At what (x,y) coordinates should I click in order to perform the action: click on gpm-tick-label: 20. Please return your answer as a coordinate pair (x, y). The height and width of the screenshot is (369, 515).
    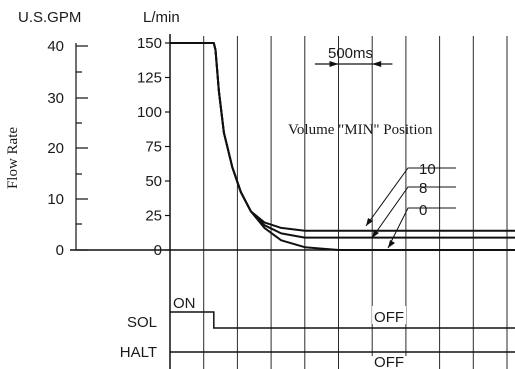
    Looking at the image, I should click on (55, 148).